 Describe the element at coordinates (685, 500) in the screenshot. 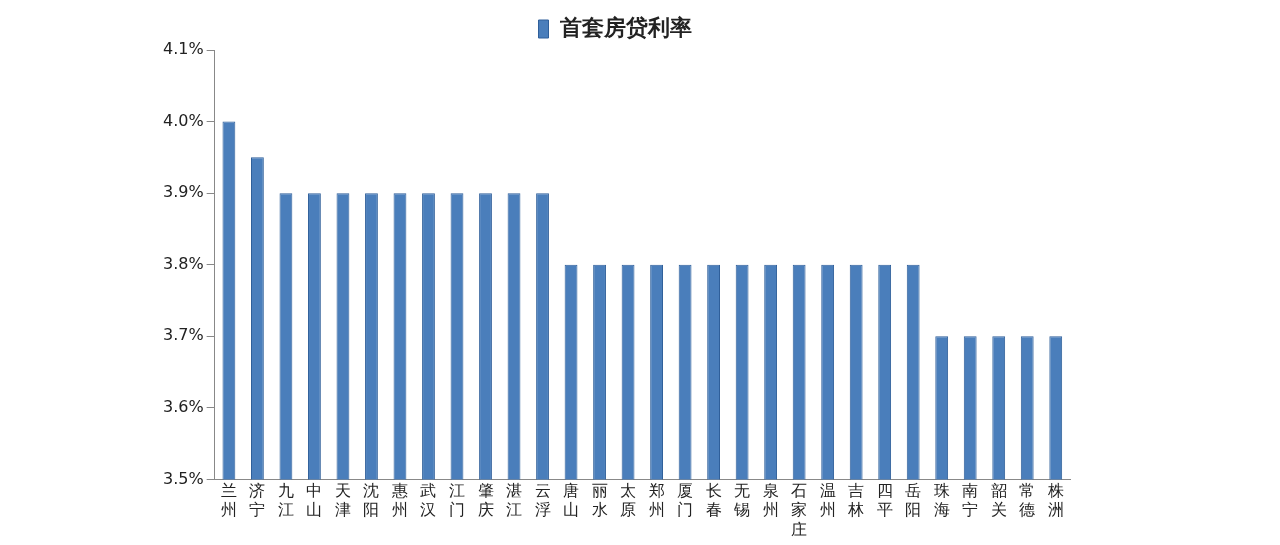

I see `x-tick-label: 厦门` at that location.